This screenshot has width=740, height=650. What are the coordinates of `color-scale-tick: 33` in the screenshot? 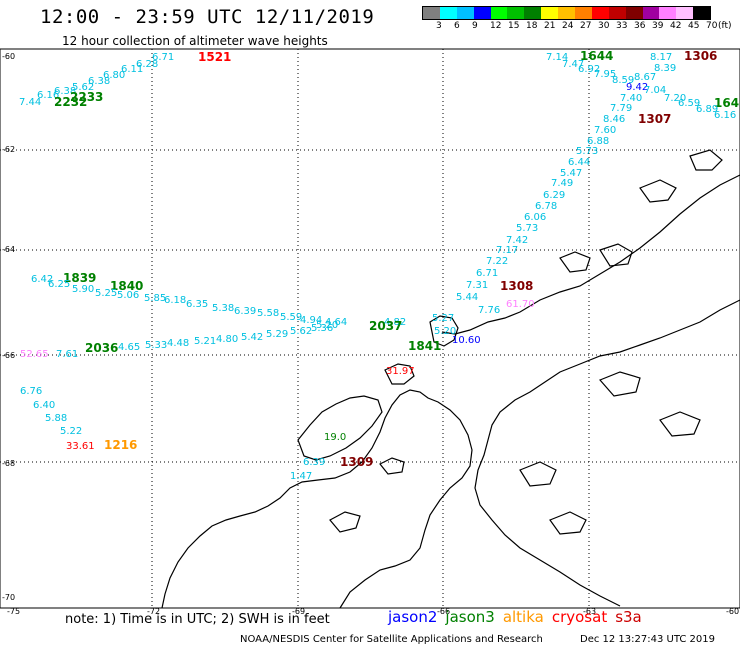 It's located at (622, 26).